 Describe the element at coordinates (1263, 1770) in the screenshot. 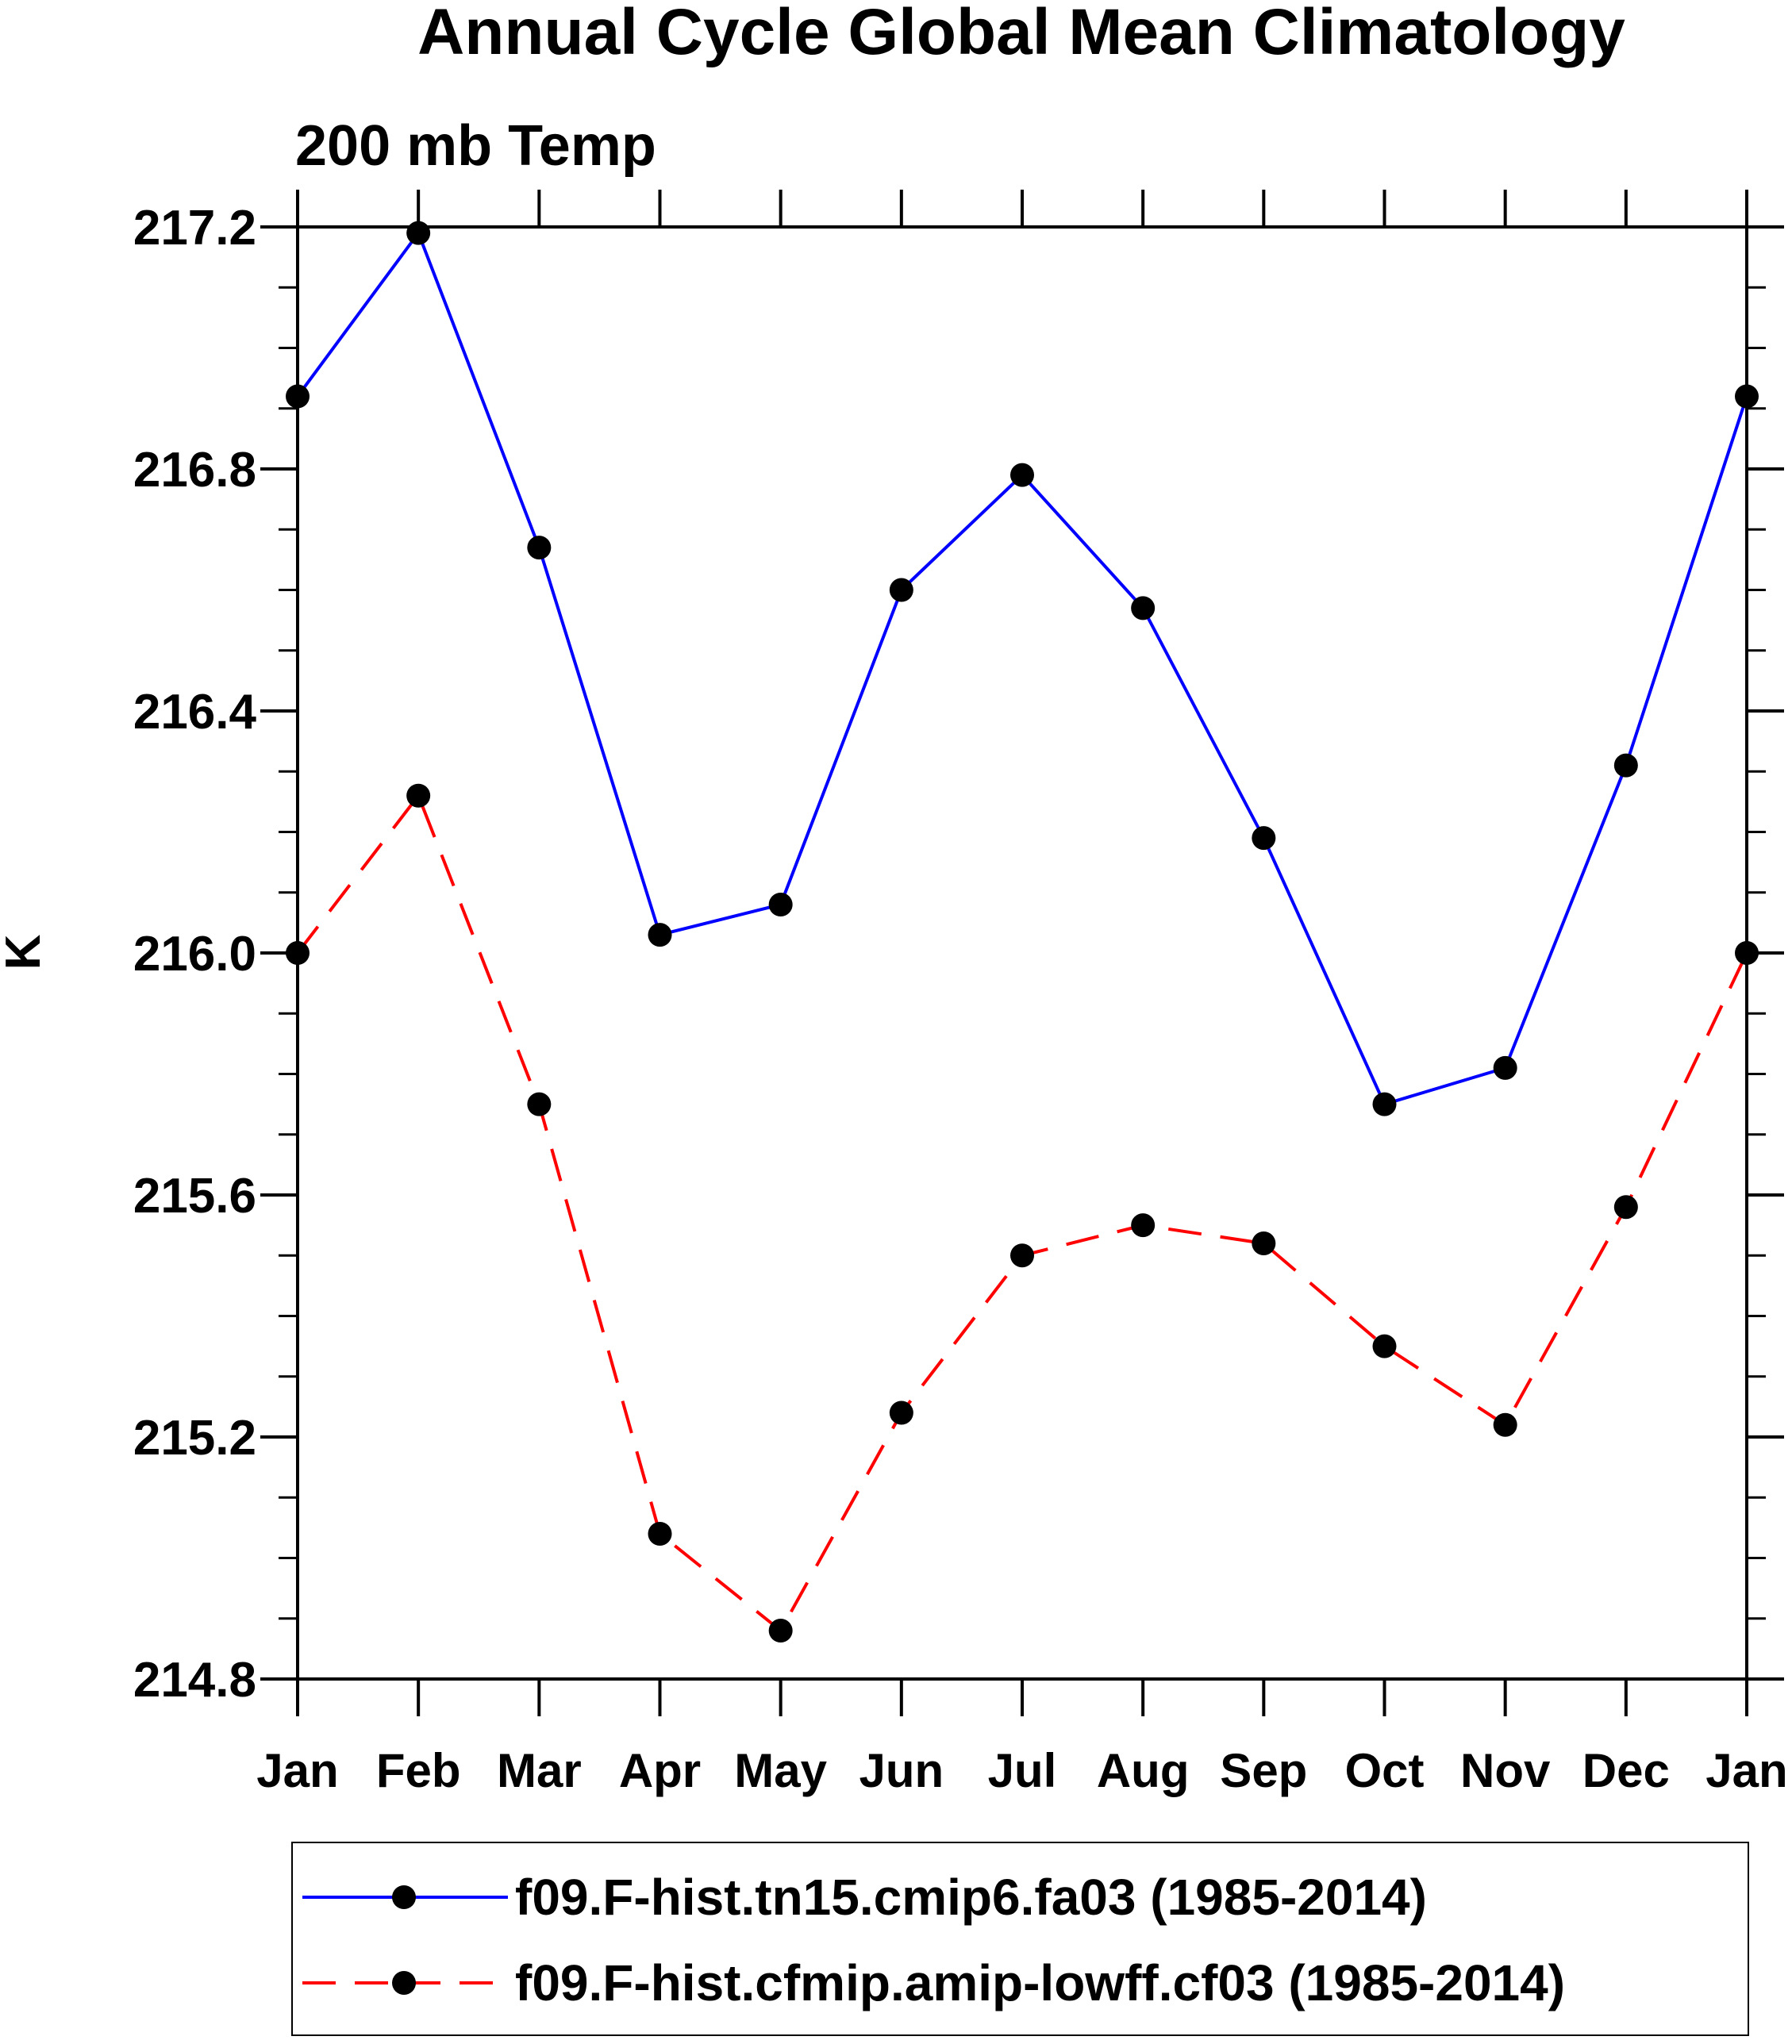

I see `x-tick-label: Sep` at that location.